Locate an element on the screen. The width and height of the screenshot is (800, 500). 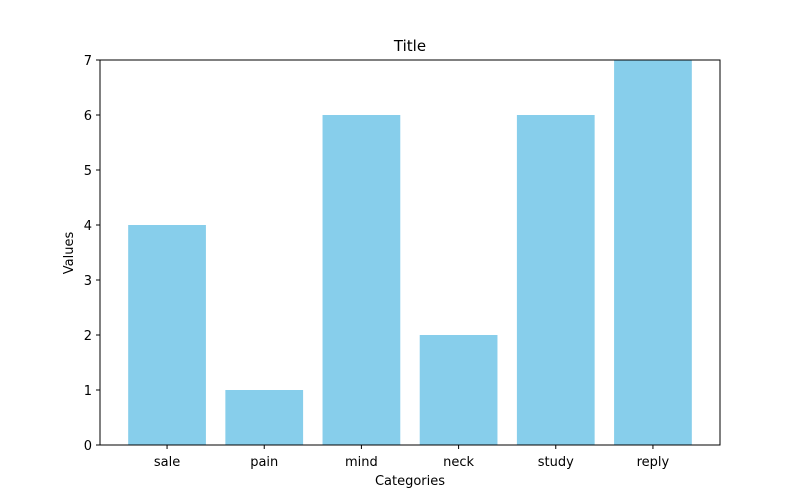
bar-study is located at coordinates (555, 280).